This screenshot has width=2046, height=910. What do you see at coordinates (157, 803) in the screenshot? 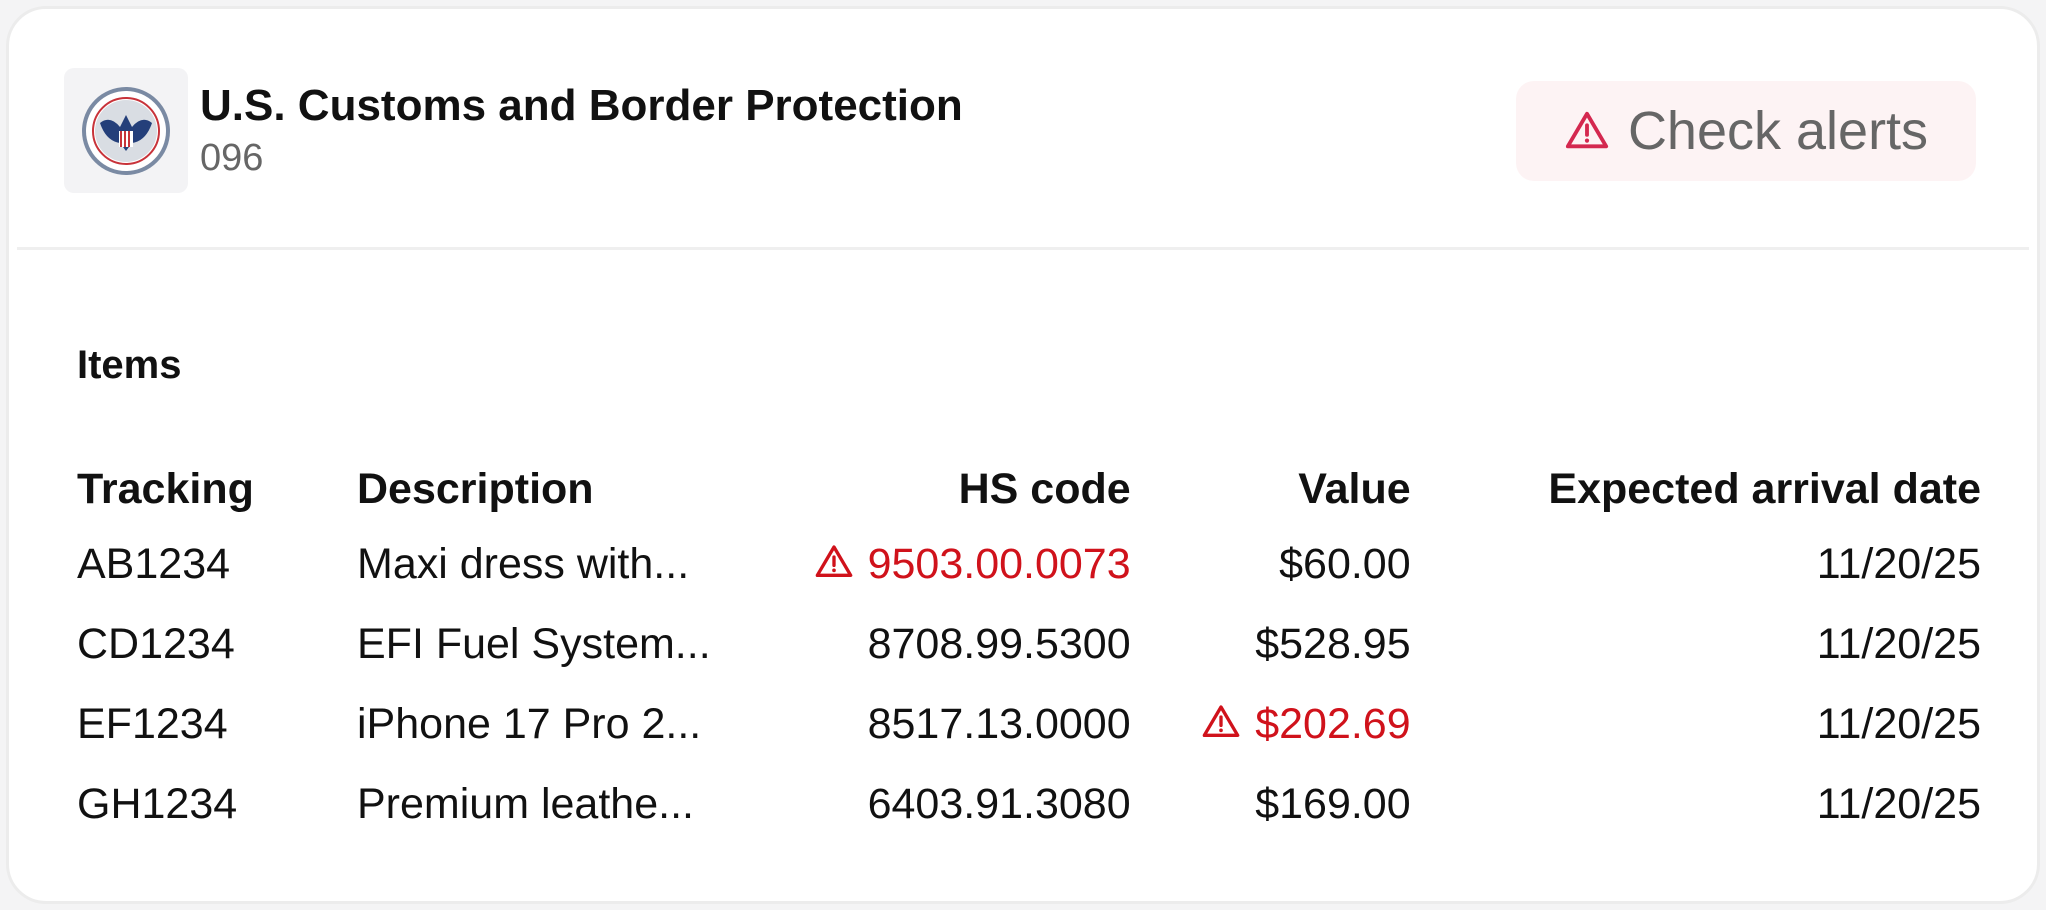
I see `tracking-cell: GH1234` at bounding box center [157, 803].